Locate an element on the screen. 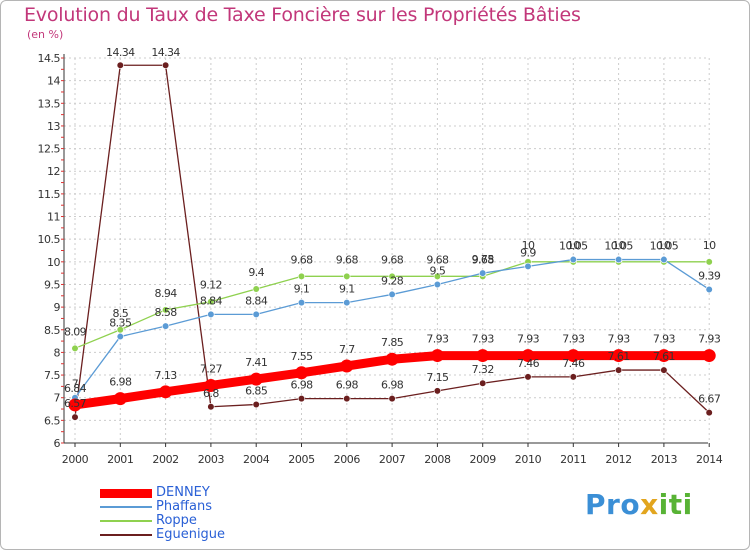  legend-item-denney: DENNEY is located at coordinates (162, 493).